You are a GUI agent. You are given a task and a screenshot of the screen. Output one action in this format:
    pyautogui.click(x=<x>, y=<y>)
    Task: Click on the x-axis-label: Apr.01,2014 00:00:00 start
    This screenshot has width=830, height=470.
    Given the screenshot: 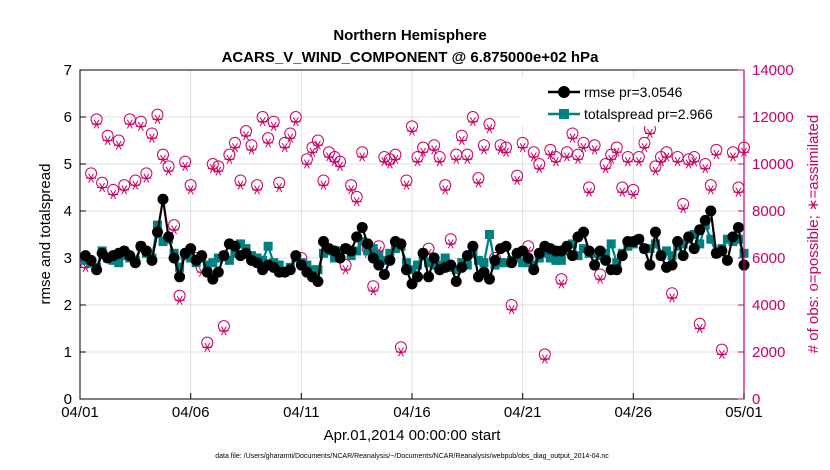 What is the action you would take?
    pyautogui.click(x=413, y=435)
    